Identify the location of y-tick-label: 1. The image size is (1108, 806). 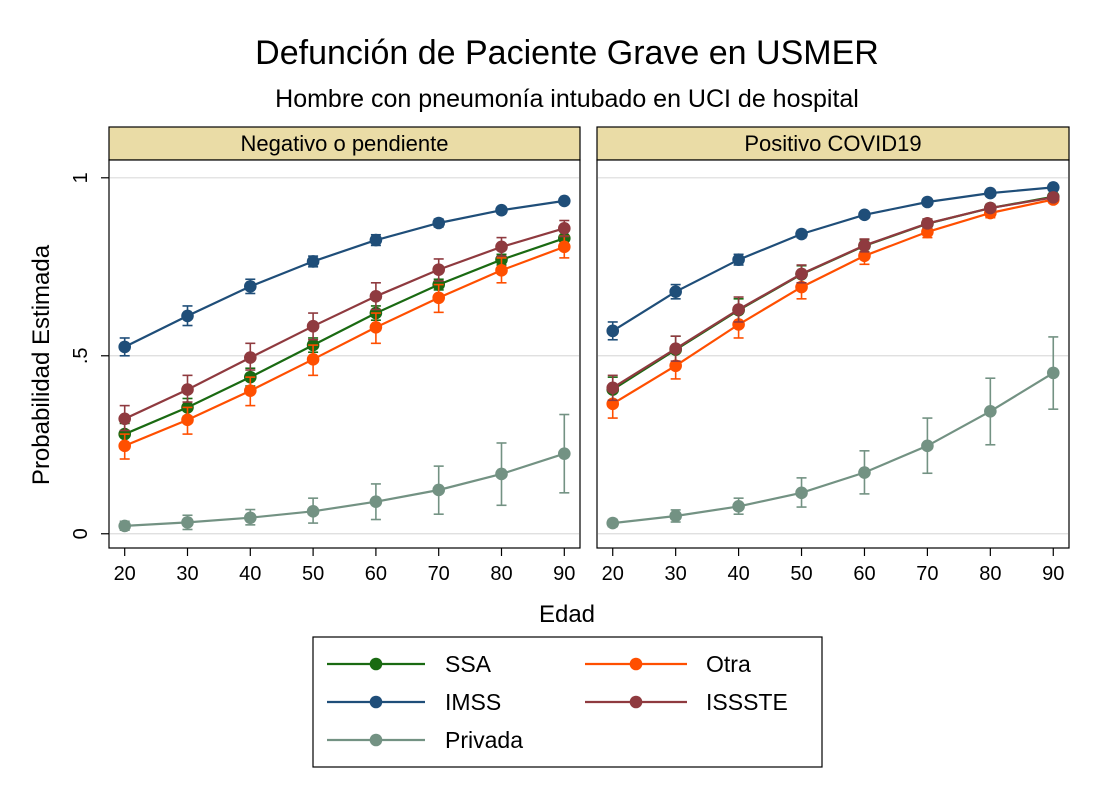
(81, 177).